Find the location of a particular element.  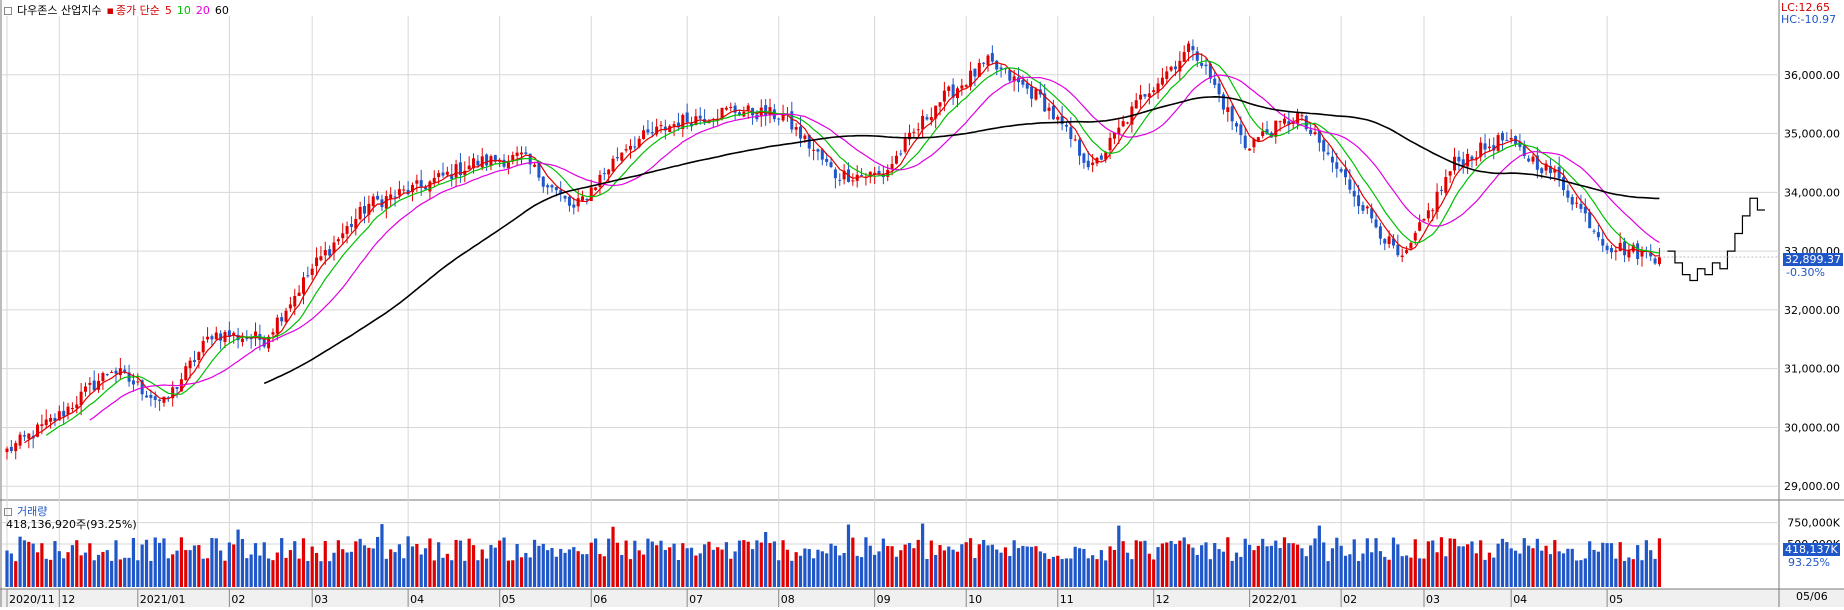

x-tick-label: 06 is located at coordinates (600, 599).